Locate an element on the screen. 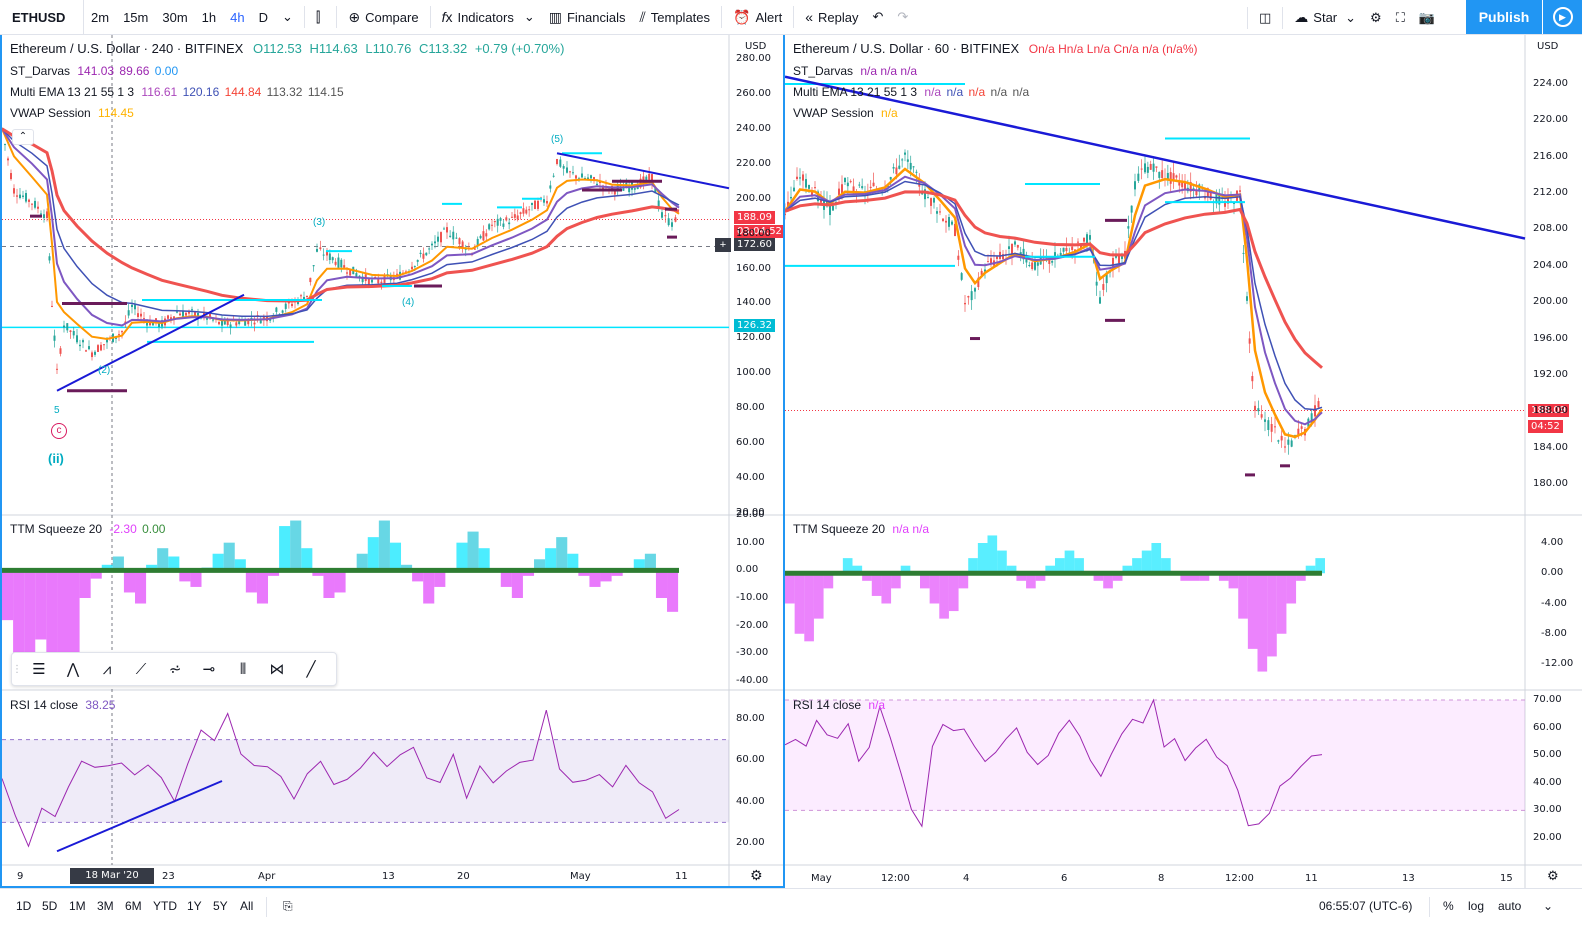  fib-retracement-tool: ☰ is located at coordinates (39, 669).